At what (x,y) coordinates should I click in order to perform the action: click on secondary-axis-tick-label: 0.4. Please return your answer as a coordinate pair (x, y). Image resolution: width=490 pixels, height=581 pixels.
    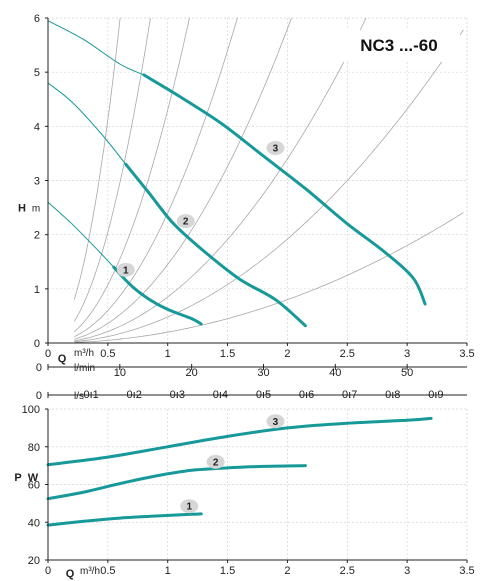
    Looking at the image, I should click on (220, 395).